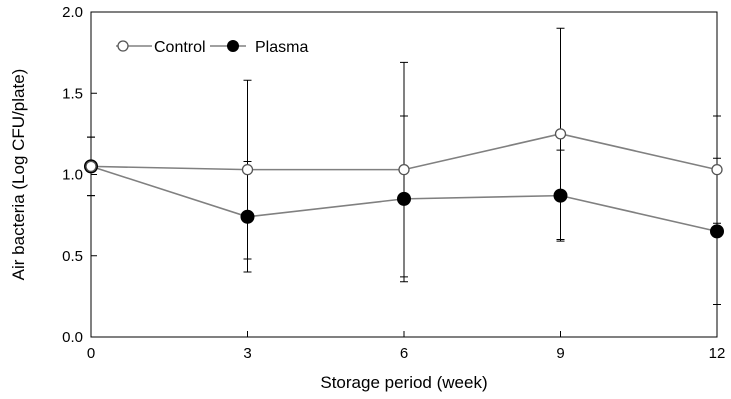 This screenshot has width=731, height=399. Describe the element at coordinates (91, 353) in the screenshot. I see `x-tick-label: 0` at that location.